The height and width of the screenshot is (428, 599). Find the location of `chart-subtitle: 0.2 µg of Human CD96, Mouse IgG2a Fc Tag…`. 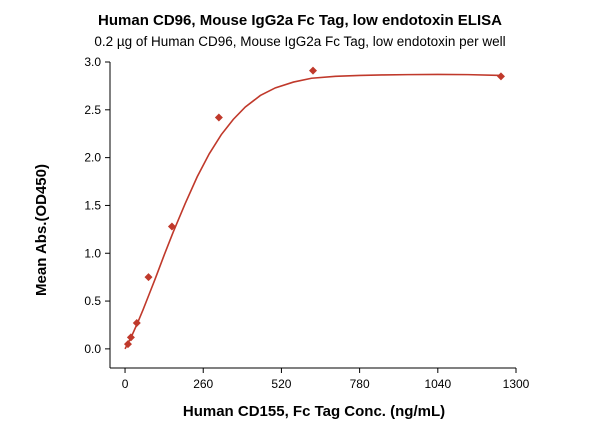

chart-subtitle: 0.2 µg of Human CD96, Mouse IgG2a Fc Tag… is located at coordinates (299, 41).